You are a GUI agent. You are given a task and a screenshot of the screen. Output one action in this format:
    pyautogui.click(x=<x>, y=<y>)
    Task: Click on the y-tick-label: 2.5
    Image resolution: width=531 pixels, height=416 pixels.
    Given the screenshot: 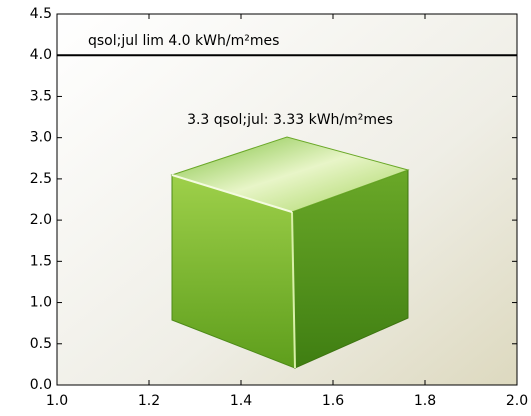 What is the action you would take?
    pyautogui.click(x=41, y=179)
    